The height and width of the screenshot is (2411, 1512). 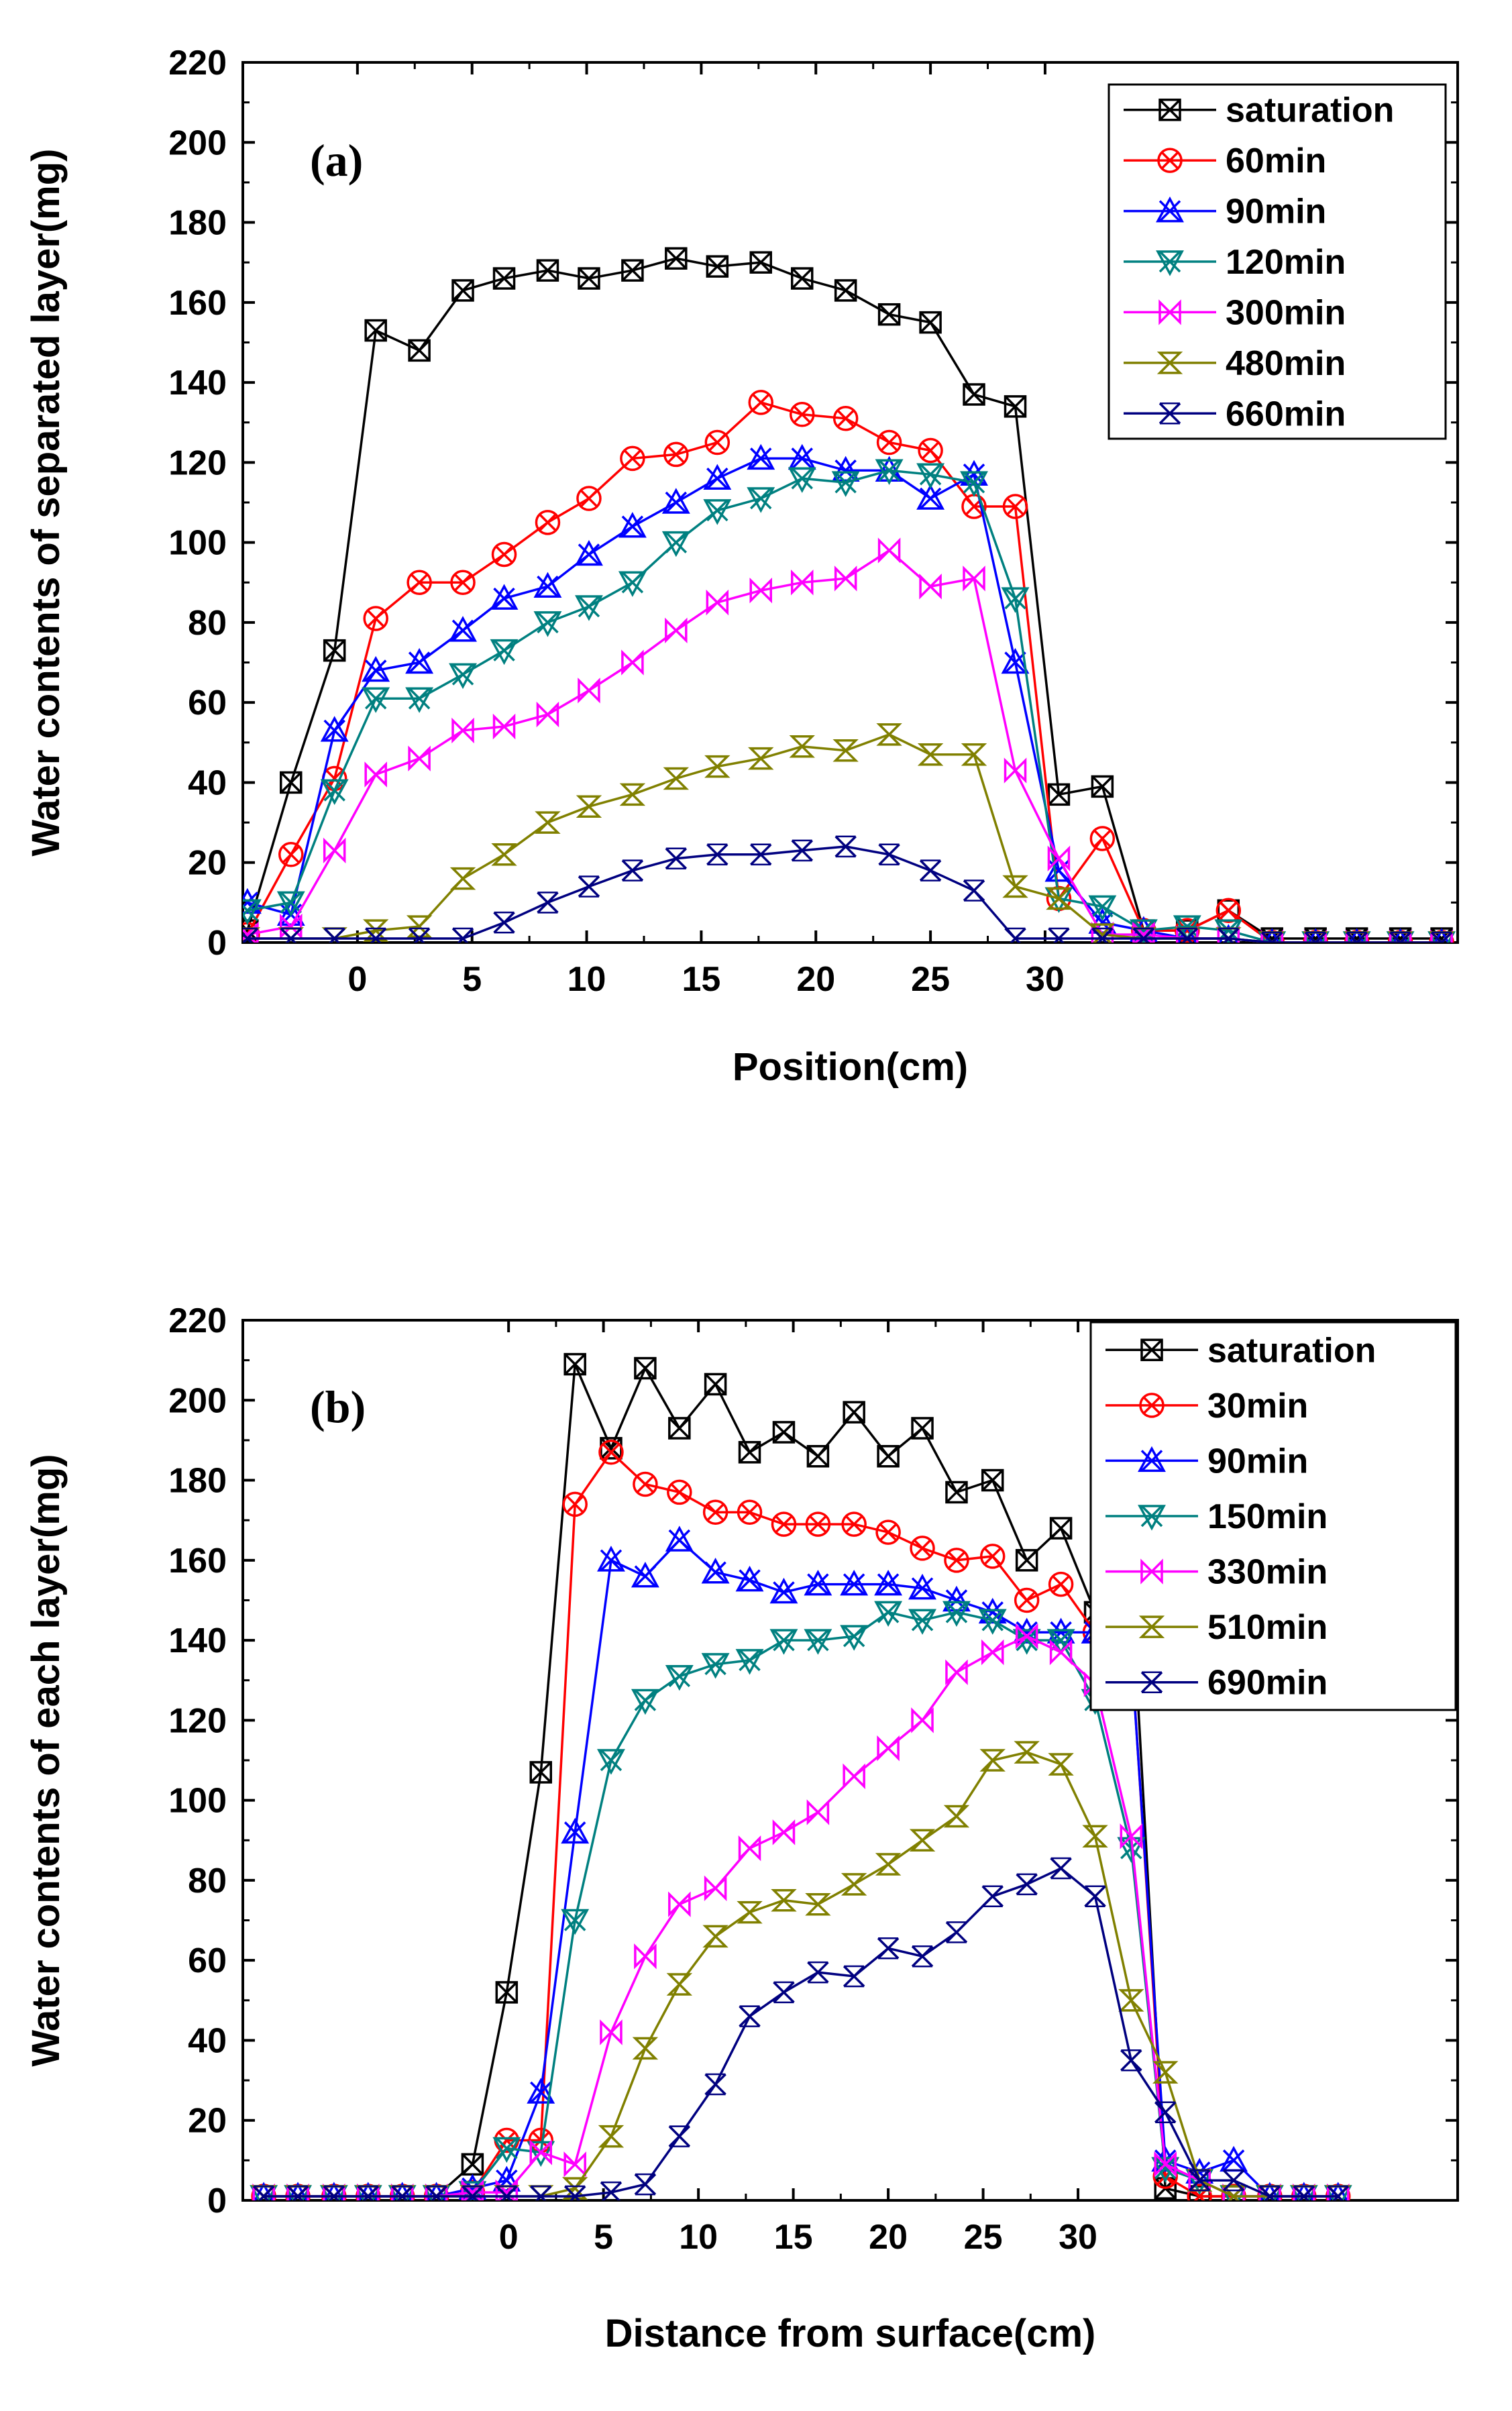 What do you see at coordinates (207, 782) in the screenshot?
I see `panel-a-y-tick-label: 40` at bounding box center [207, 782].